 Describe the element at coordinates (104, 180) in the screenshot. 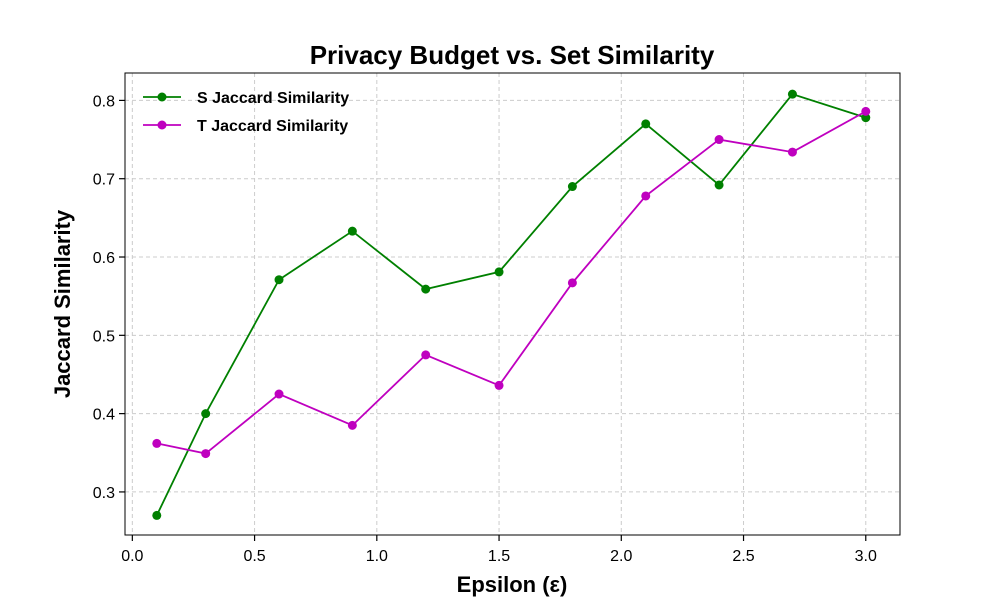

I see `y-tick-label: 0.7` at that location.